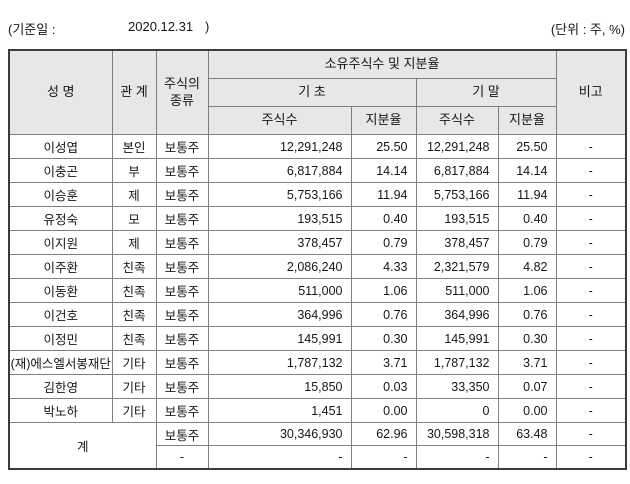 This screenshot has width=630, height=484. I want to click on col-header-ending: 기 말, so click(486, 92).